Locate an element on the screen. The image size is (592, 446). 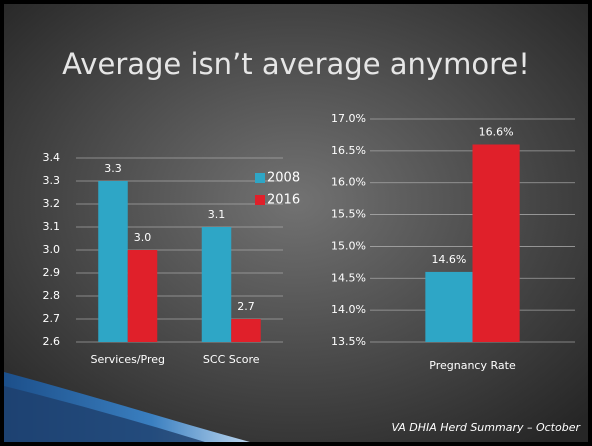
x-tick-label: Services/Preg is located at coordinates (127, 359).